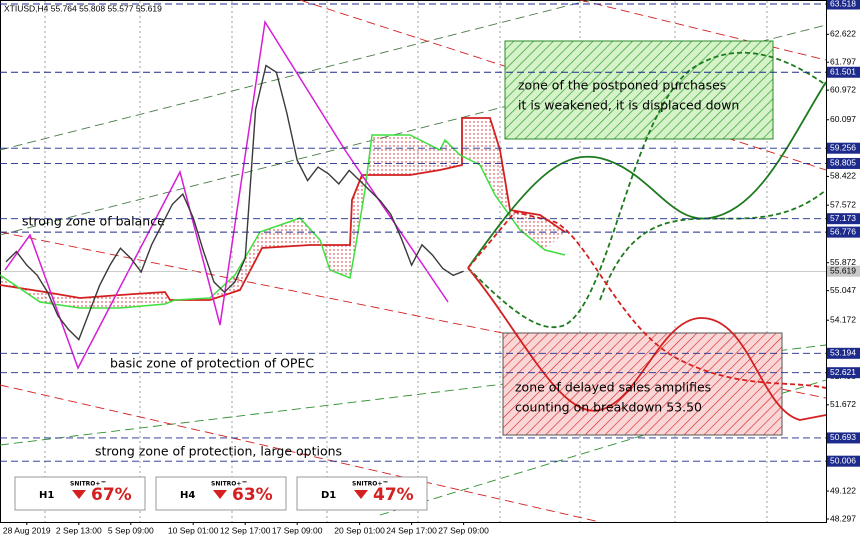 The width and height of the screenshot is (860, 538). What do you see at coordinates (843, 176) in the screenshot?
I see `y-tick-label: 58.422` at bounding box center [843, 176].